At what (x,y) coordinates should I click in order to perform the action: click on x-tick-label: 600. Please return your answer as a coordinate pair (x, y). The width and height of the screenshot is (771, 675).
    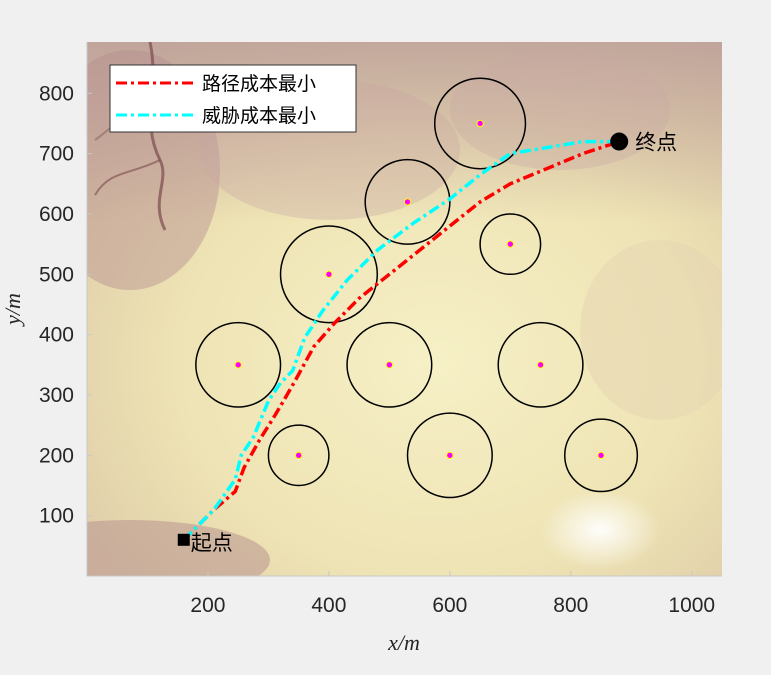
    Looking at the image, I should click on (449, 605).